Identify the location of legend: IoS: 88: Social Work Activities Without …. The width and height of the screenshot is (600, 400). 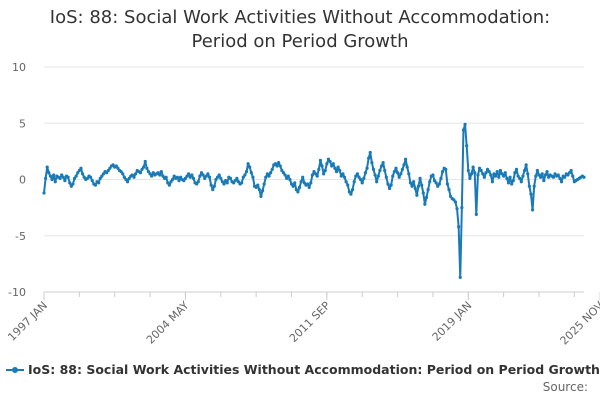
(303, 369).